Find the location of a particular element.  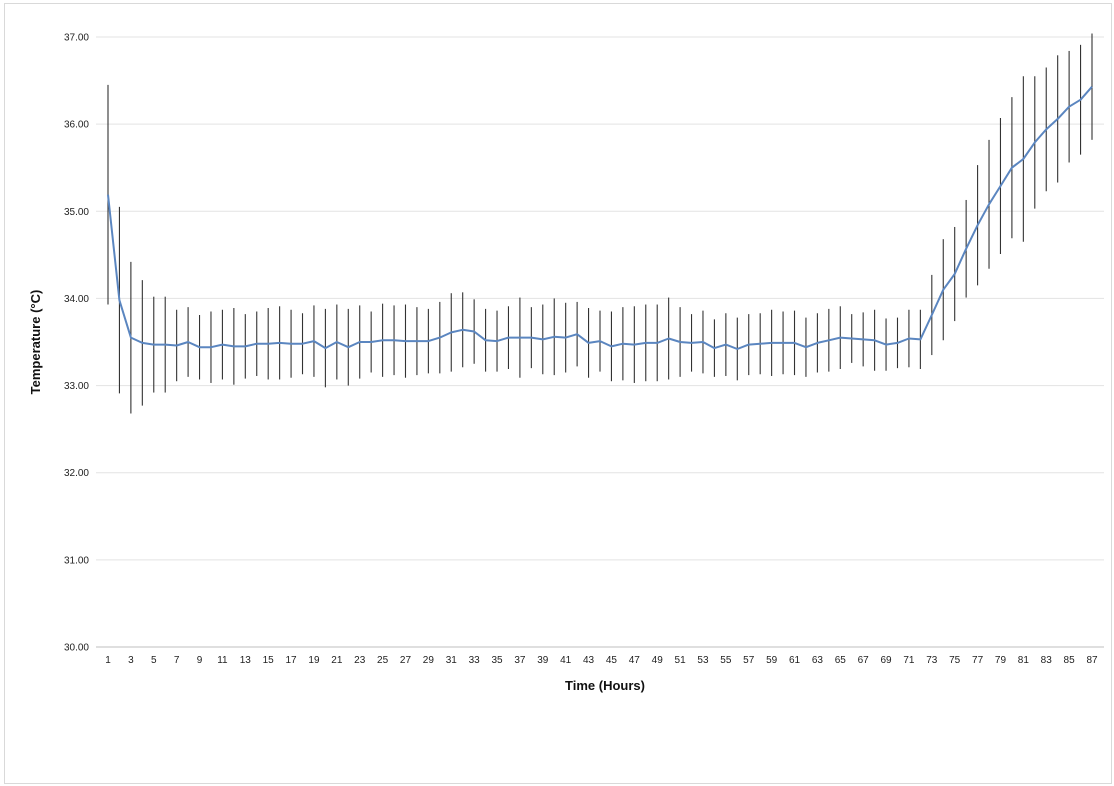

x-tick-label: 57 is located at coordinates (749, 660).